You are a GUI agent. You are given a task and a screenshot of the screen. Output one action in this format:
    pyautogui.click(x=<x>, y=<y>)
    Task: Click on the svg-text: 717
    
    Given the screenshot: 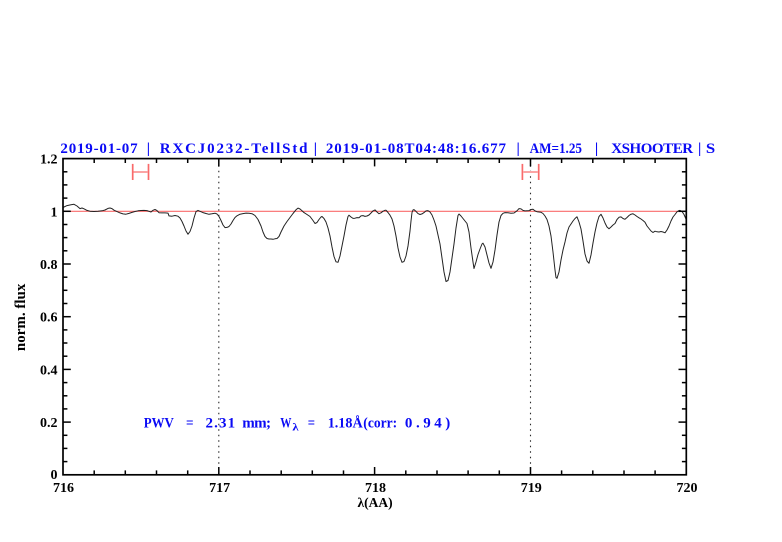 What is the action you would take?
    pyautogui.click(x=219, y=488)
    